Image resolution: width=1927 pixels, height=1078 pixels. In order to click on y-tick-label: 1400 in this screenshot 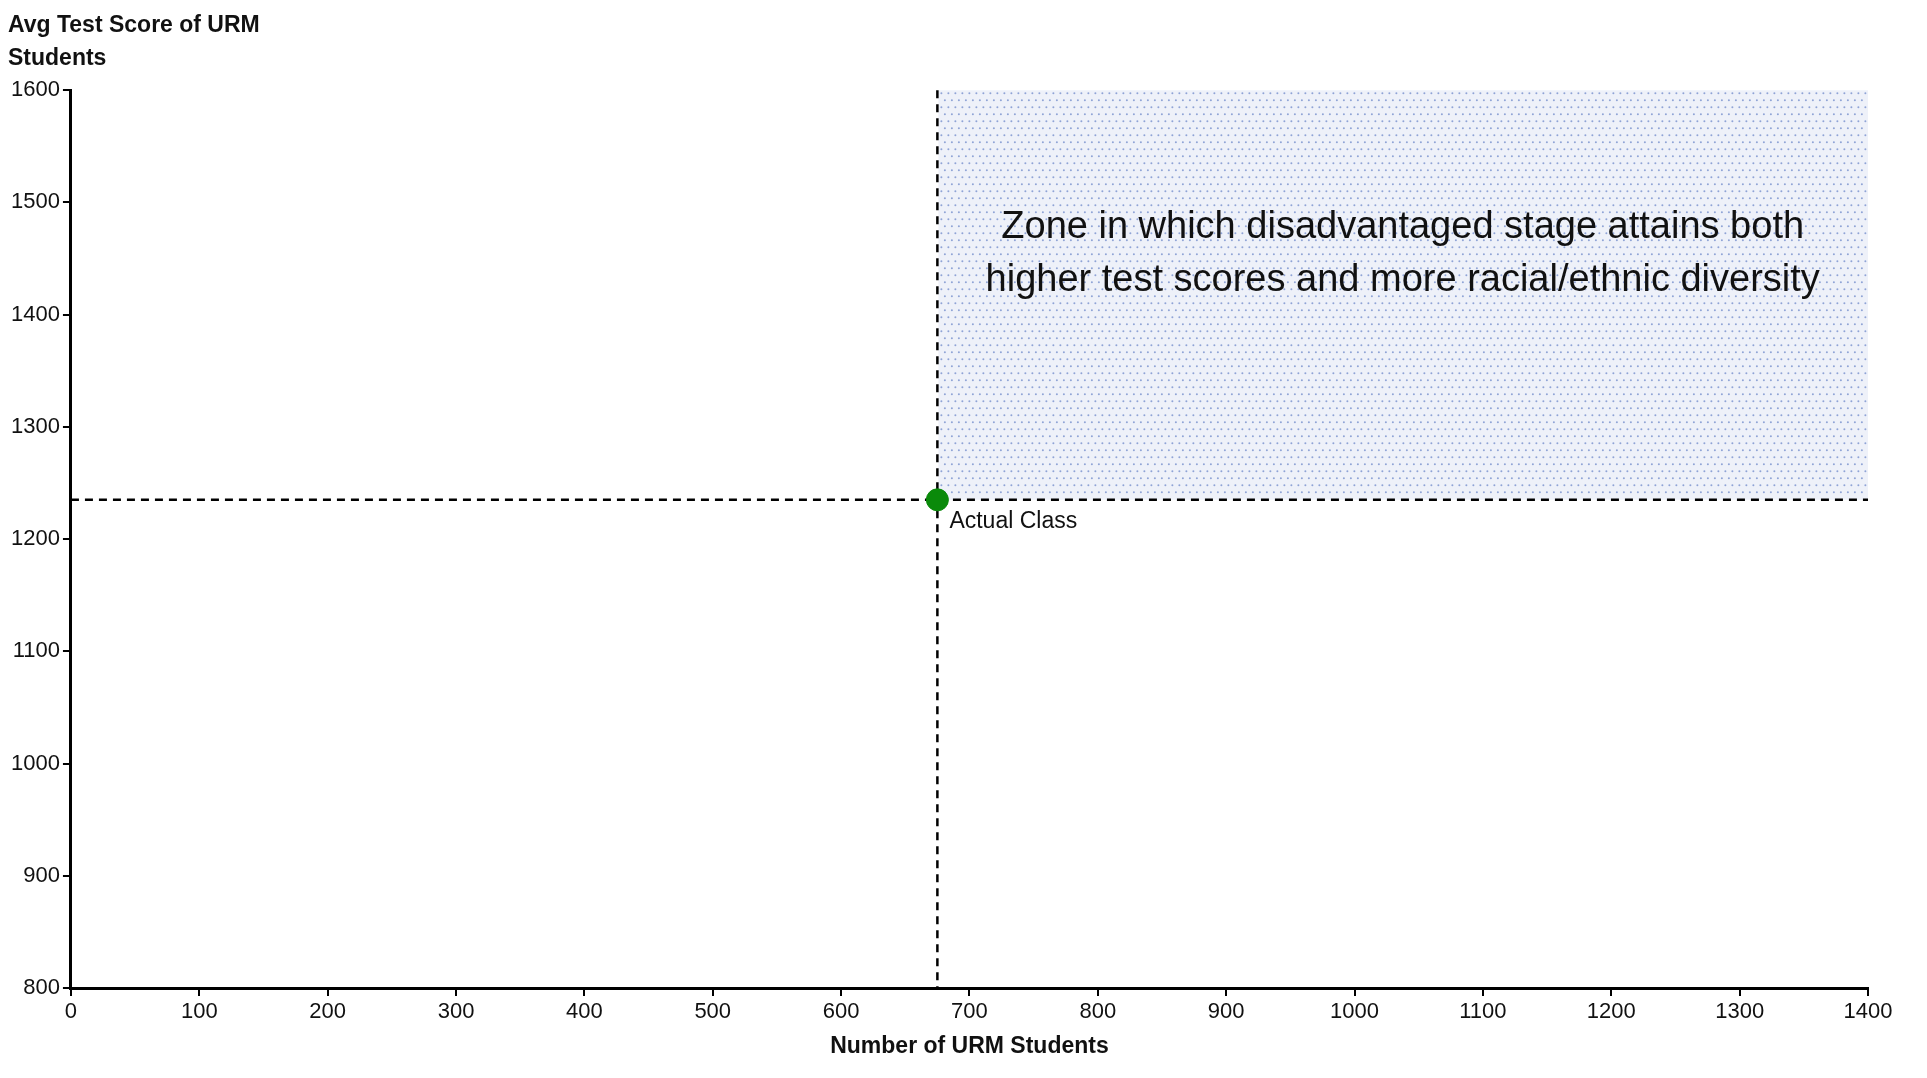, I will do `click(35, 313)`.